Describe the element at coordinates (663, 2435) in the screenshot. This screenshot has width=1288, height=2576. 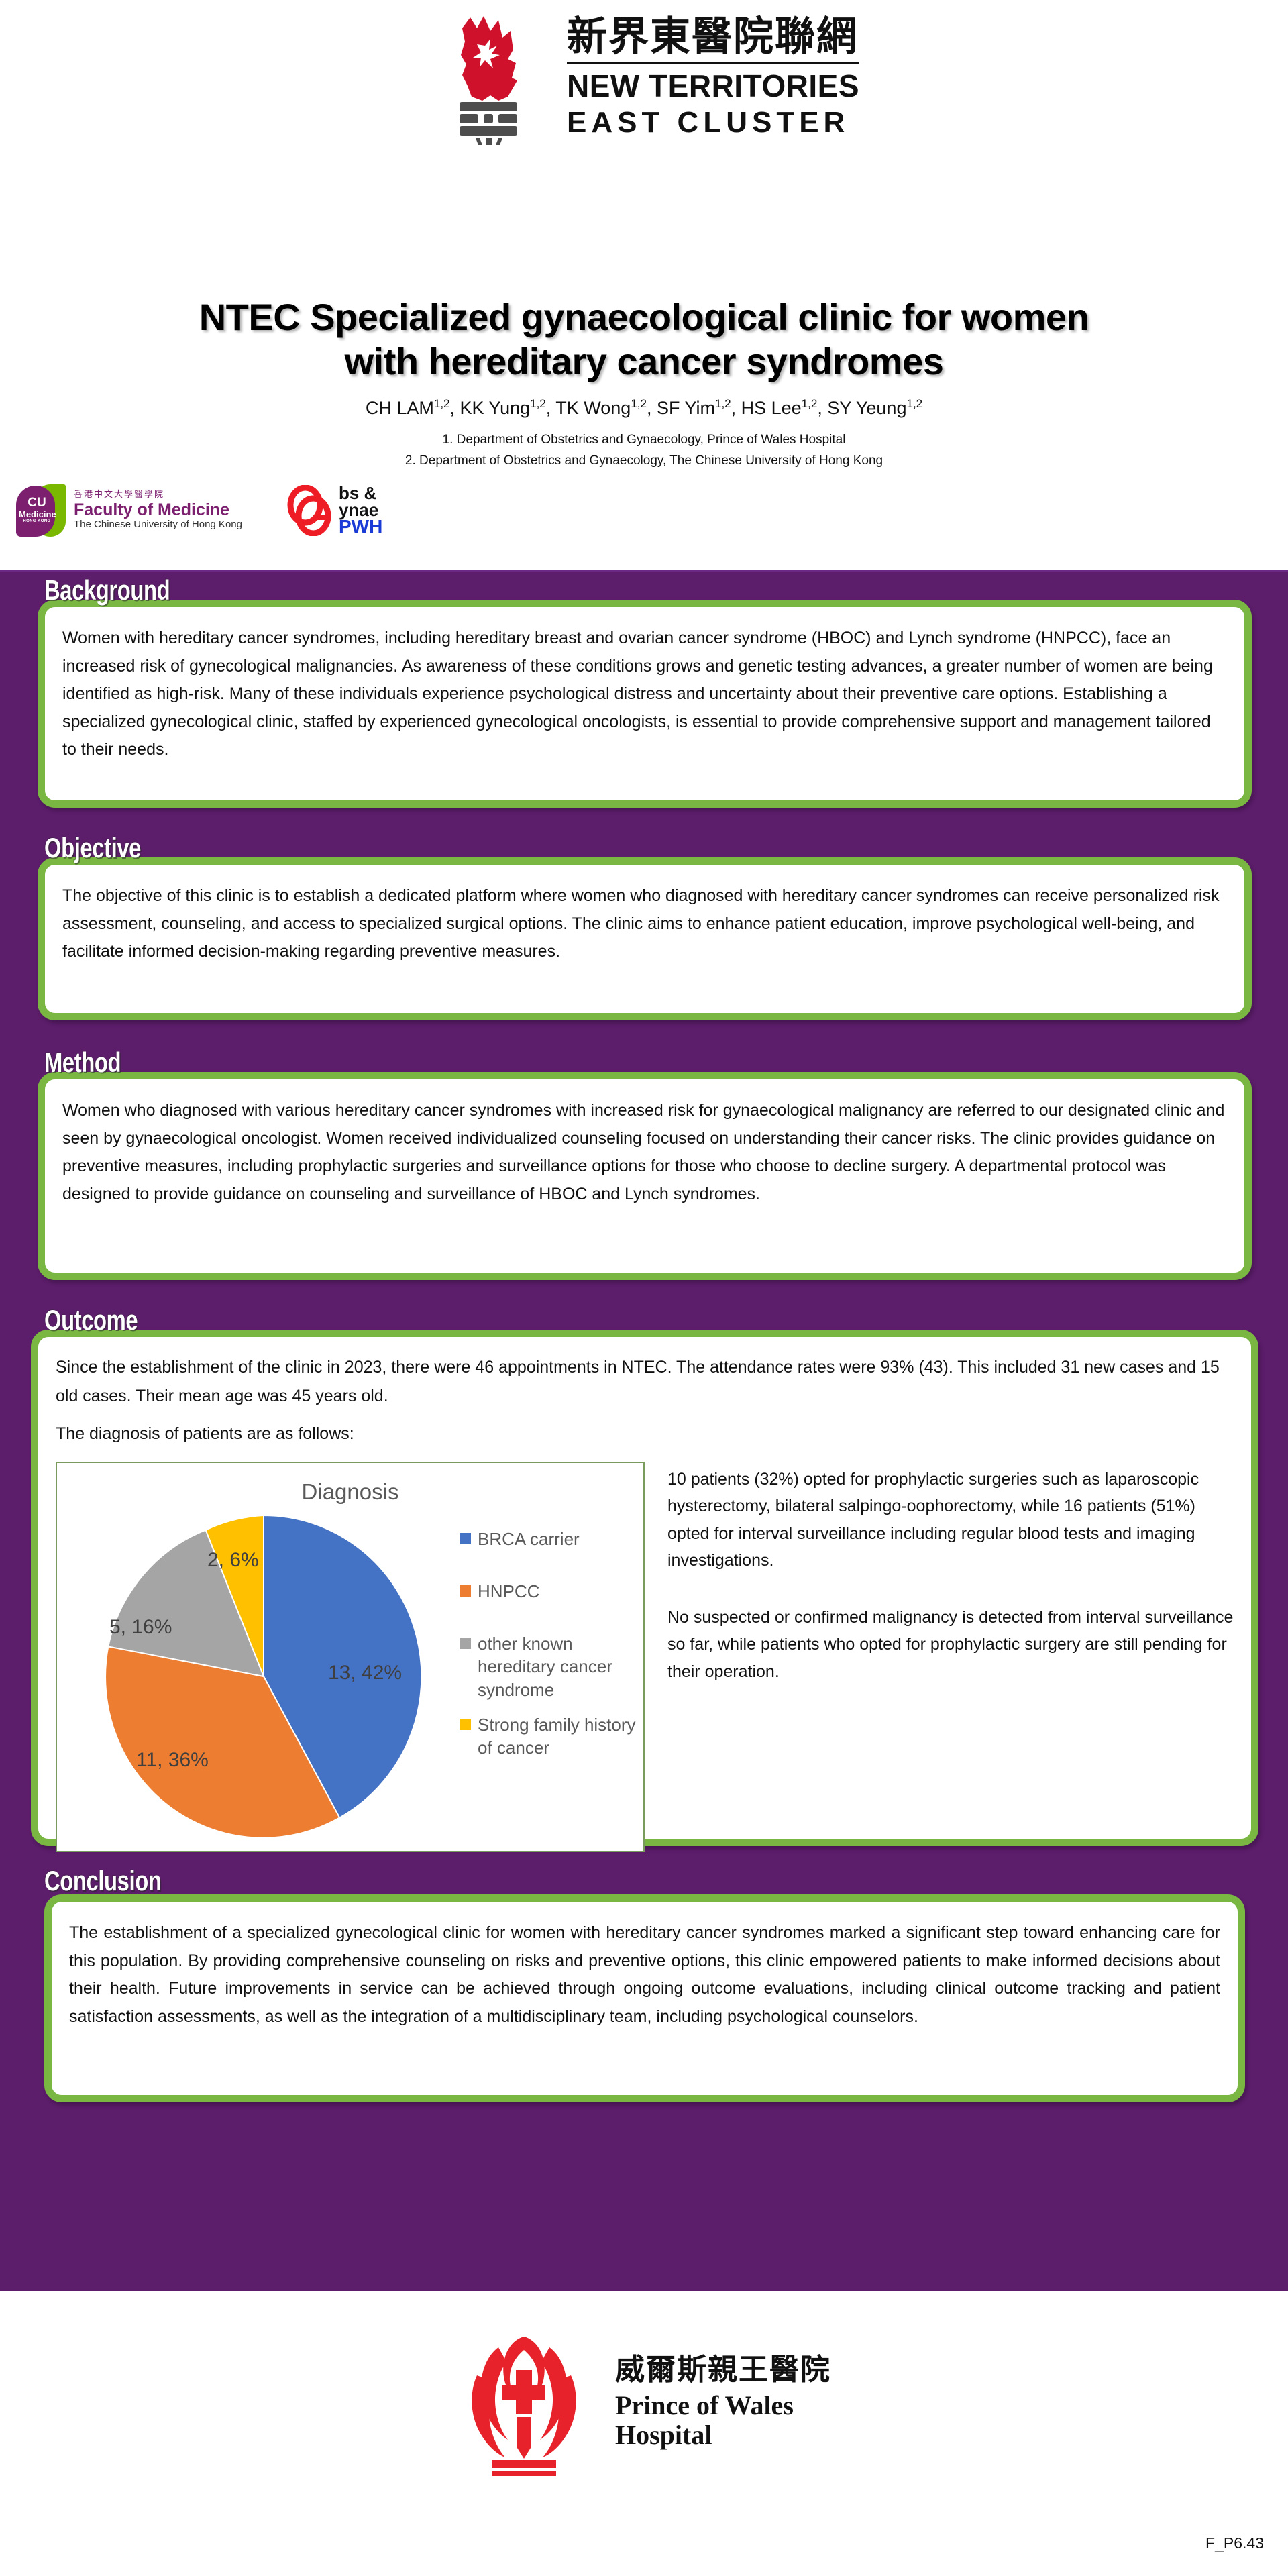
I see `hospital-name-line2: Hospital` at that location.